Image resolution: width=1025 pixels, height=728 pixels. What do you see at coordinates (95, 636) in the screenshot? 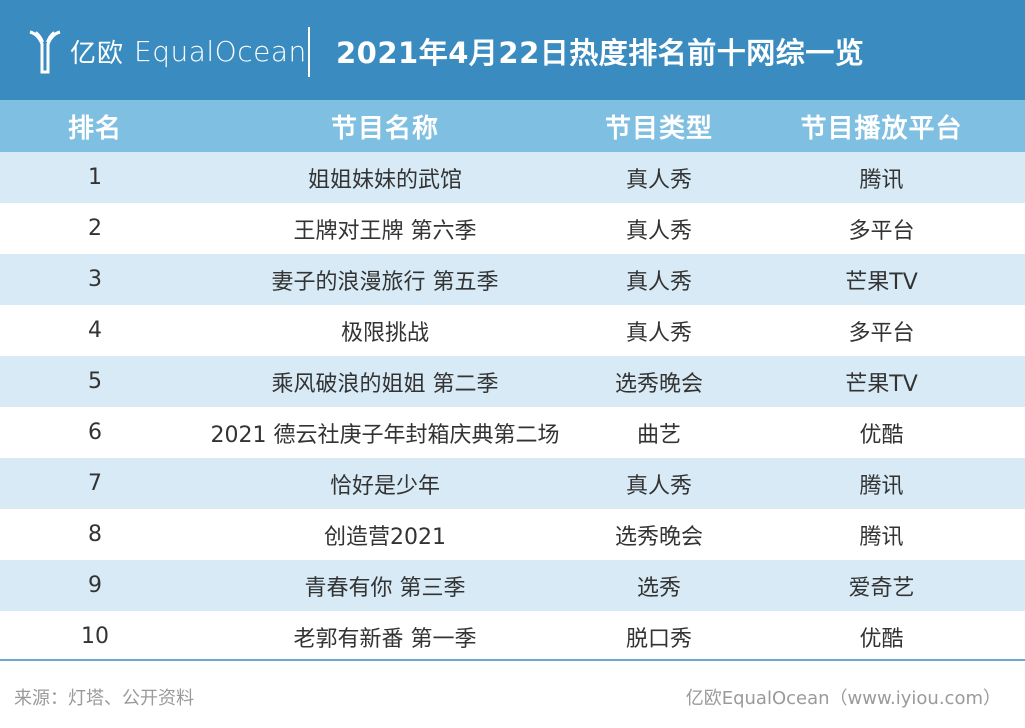
I see `cell-rank: 10` at bounding box center [95, 636].